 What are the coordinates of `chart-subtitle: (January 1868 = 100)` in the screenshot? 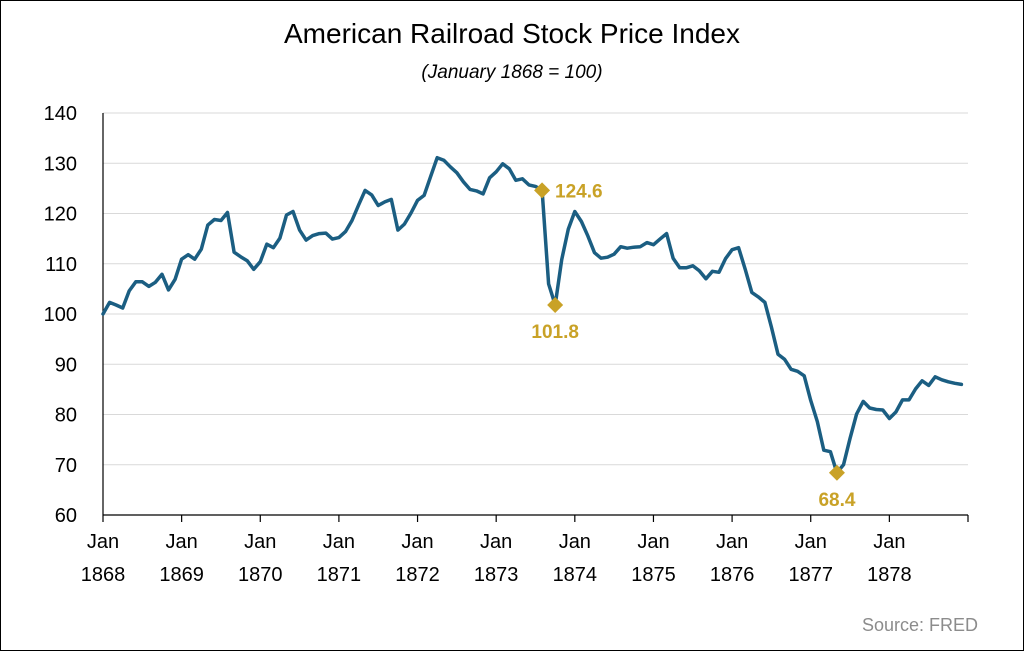 It's located at (512, 72).